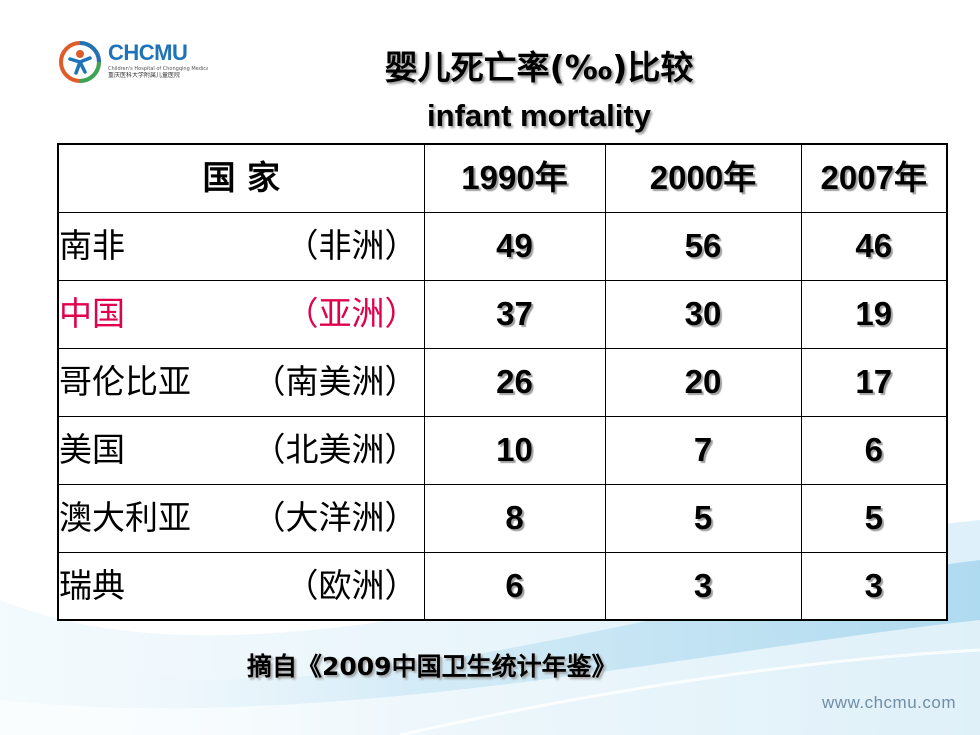 This screenshot has height=735, width=980. I want to click on website-url: www.chcmu.com, so click(888, 702).